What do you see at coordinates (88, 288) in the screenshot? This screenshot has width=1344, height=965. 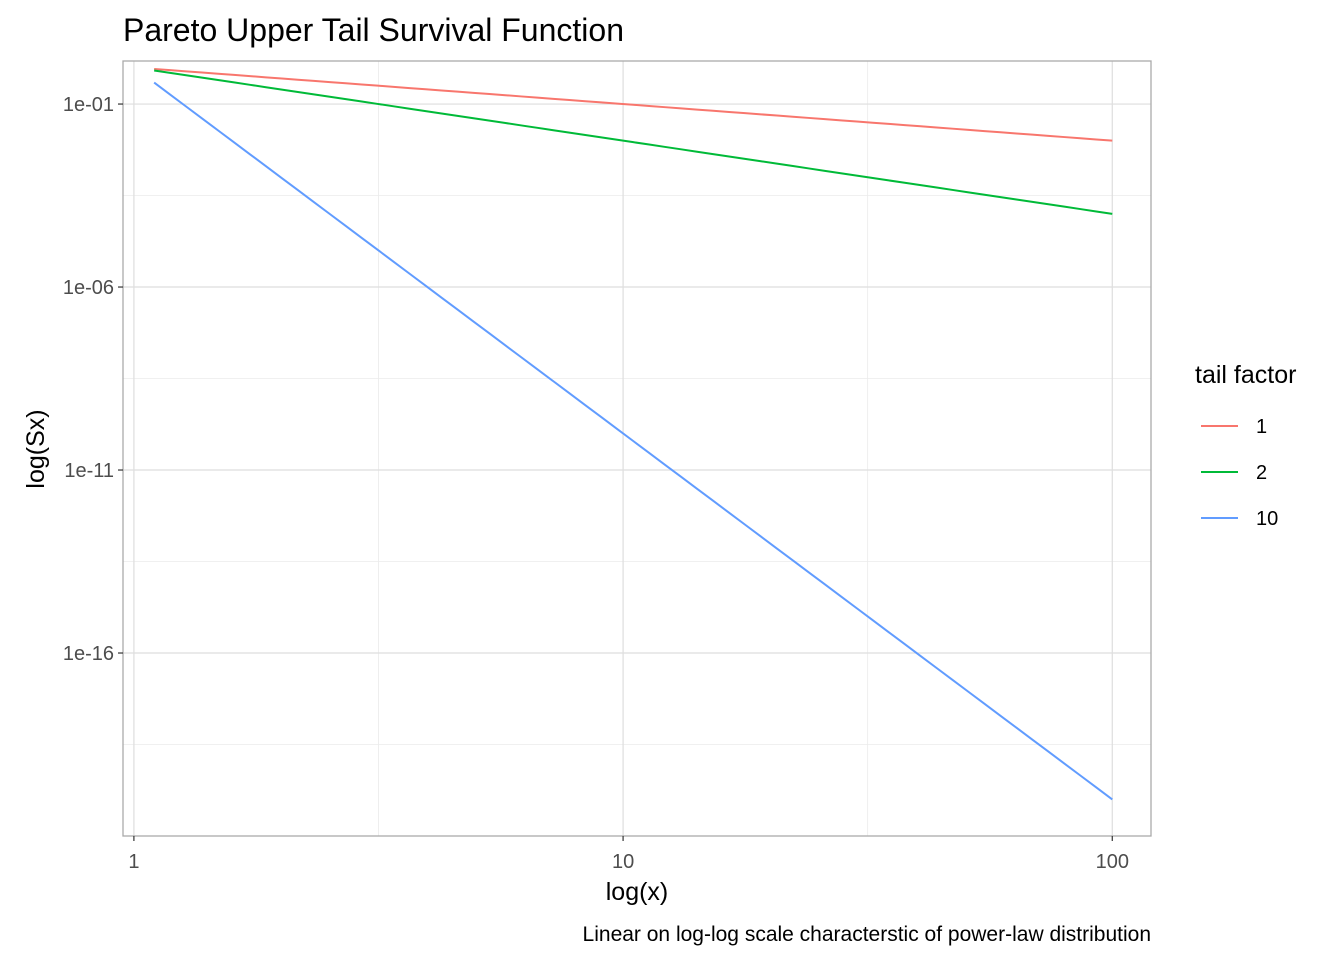 I see `y-tick-label: 1e-06` at bounding box center [88, 288].